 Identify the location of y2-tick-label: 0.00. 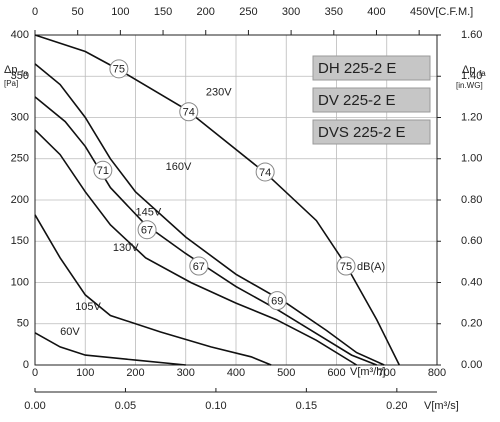
(471, 365).